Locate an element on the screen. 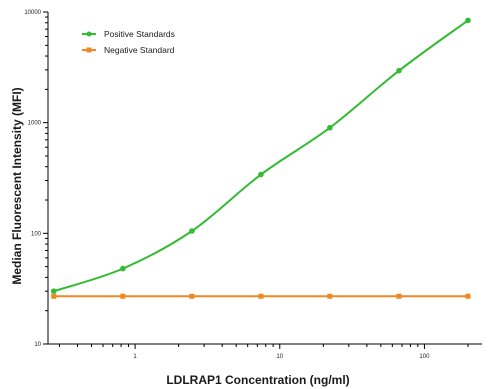 Image resolution: width=489 pixels, height=389 pixels. legend-entry: Positive Standards is located at coordinates (128, 34).